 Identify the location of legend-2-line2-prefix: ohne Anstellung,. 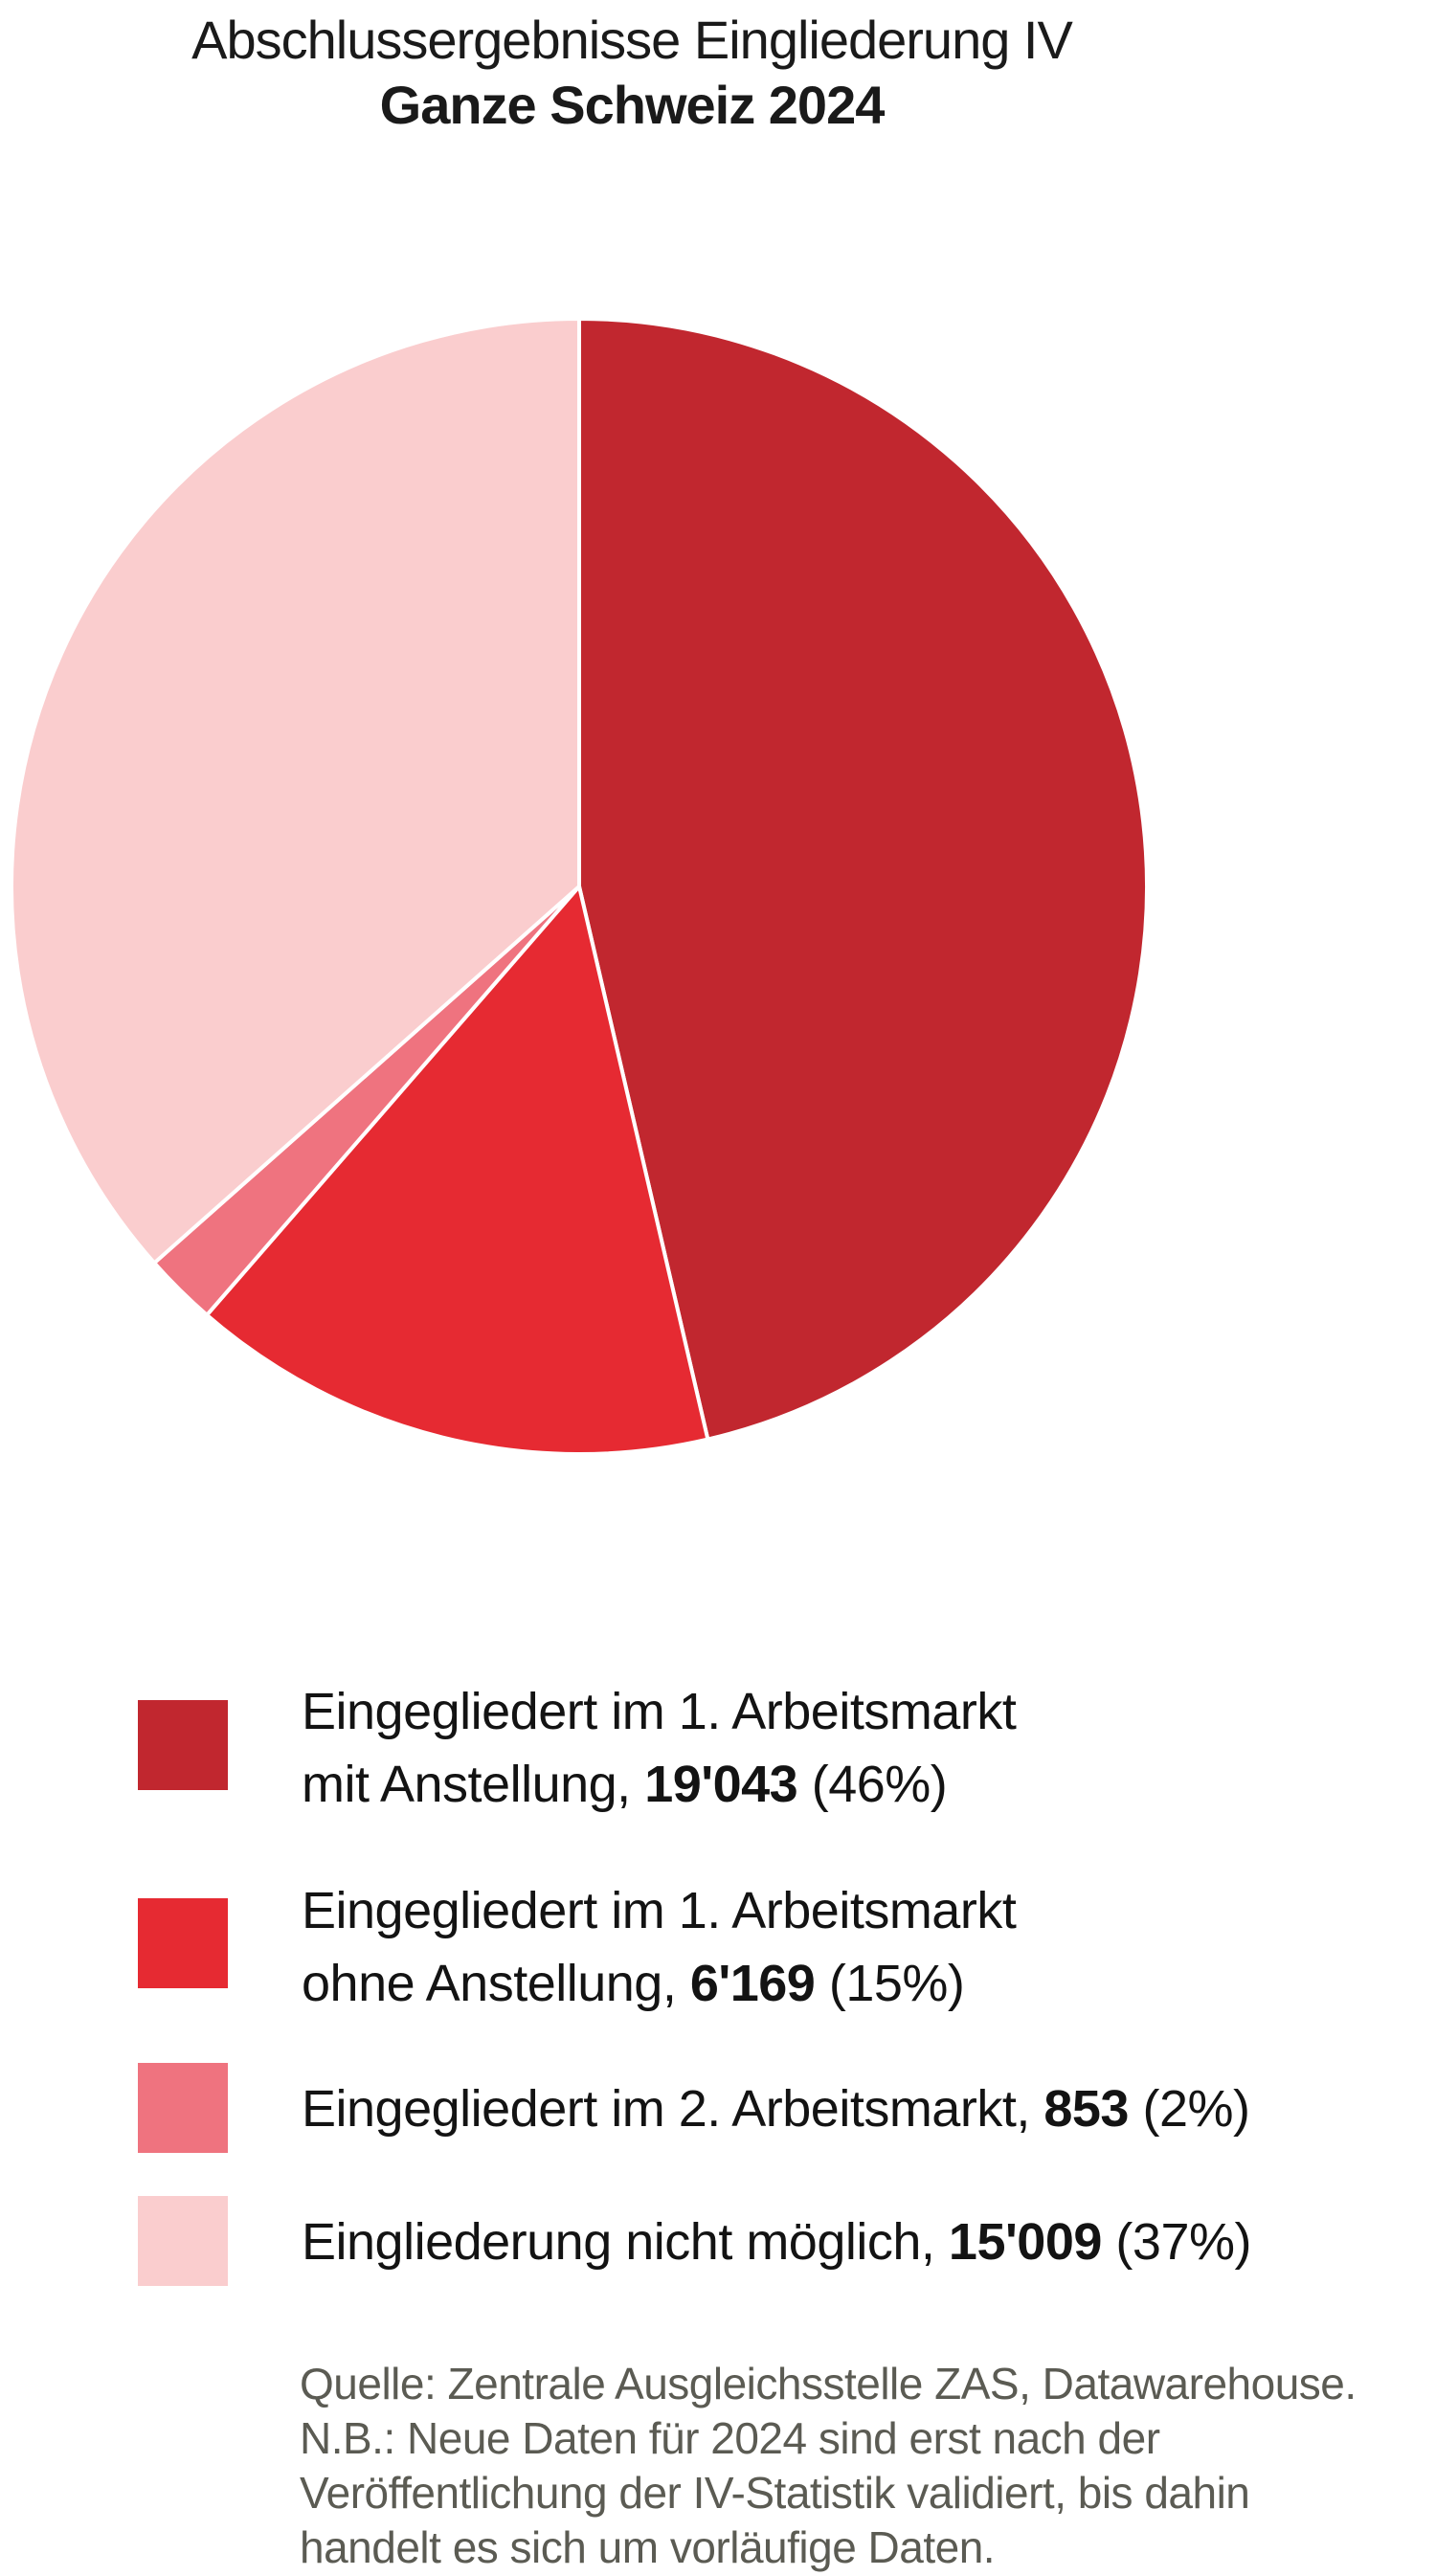
(496, 1984).